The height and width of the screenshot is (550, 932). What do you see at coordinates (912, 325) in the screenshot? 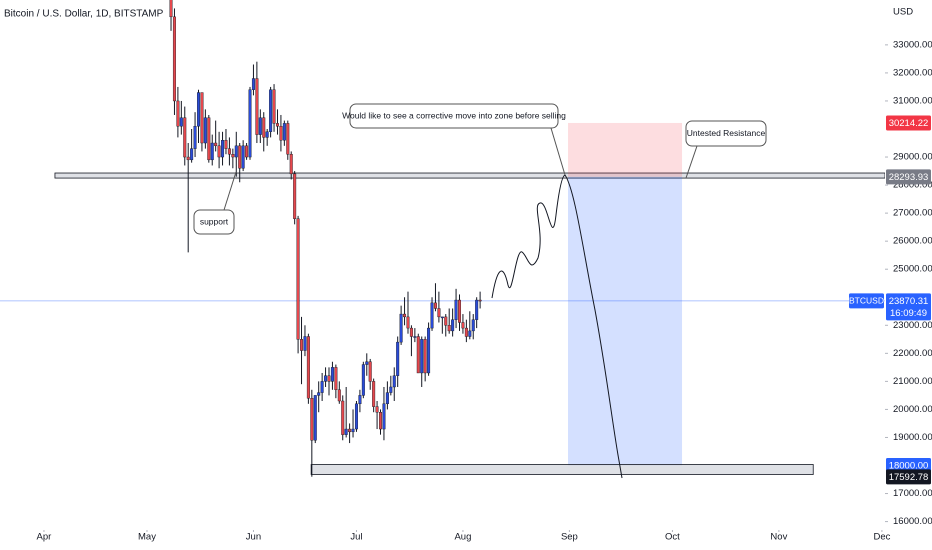
I see `y-tick-label: 23000.00` at bounding box center [912, 325].